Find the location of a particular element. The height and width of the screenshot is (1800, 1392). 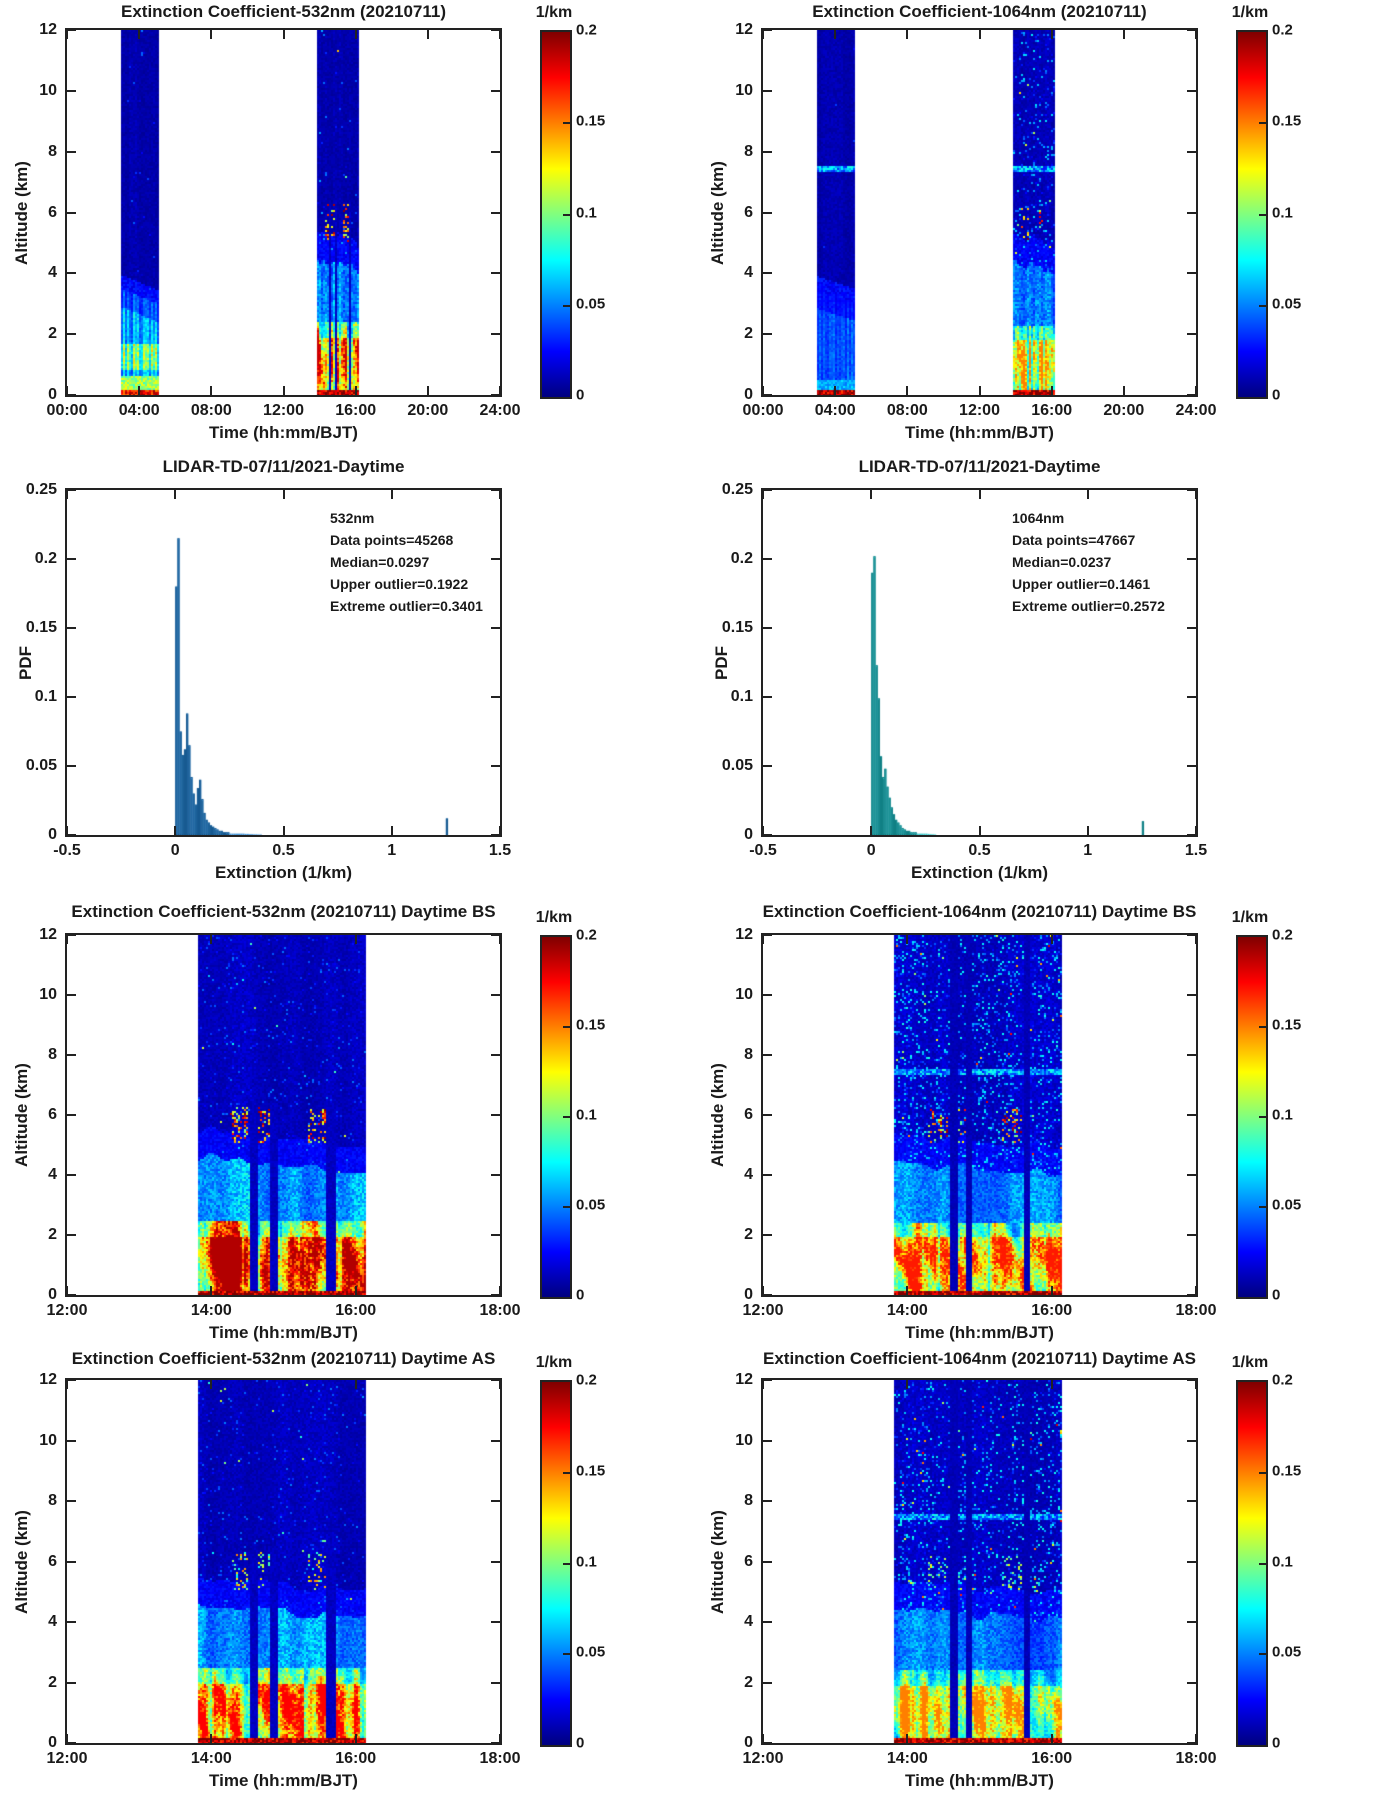

y-tick-label: 12 is located at coordinates (48, 934).